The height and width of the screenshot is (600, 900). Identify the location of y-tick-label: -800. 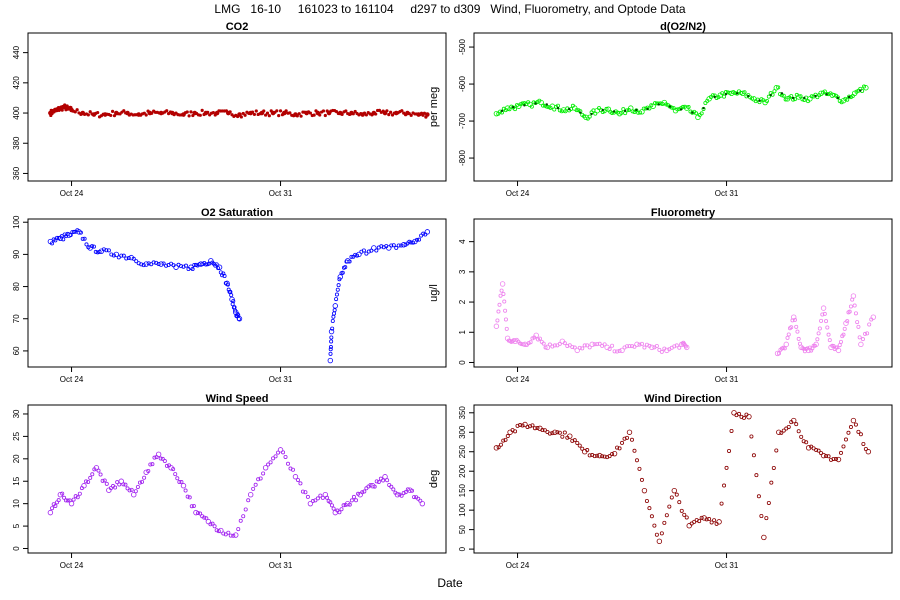
(462, 158).